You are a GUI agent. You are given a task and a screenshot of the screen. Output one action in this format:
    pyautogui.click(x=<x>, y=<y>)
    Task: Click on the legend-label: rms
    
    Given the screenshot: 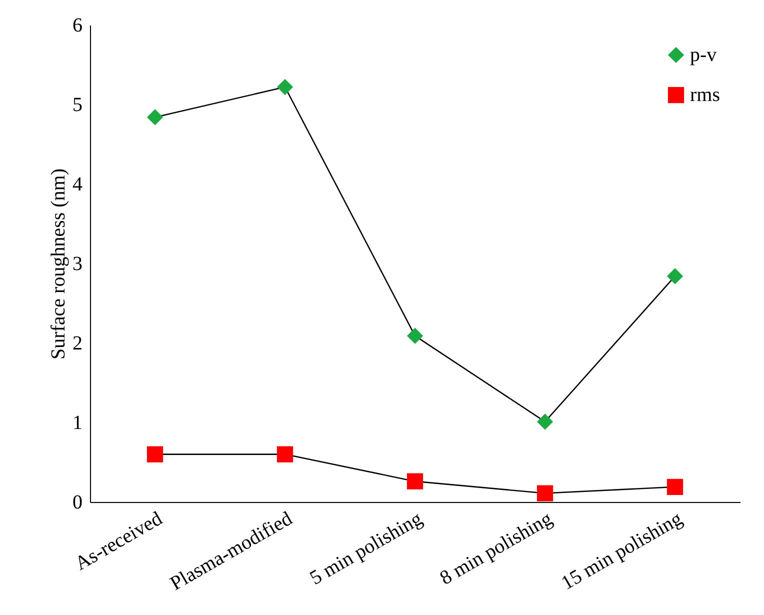 What is the action you would take?
    pyautogui.click(x=705, y=95)
    